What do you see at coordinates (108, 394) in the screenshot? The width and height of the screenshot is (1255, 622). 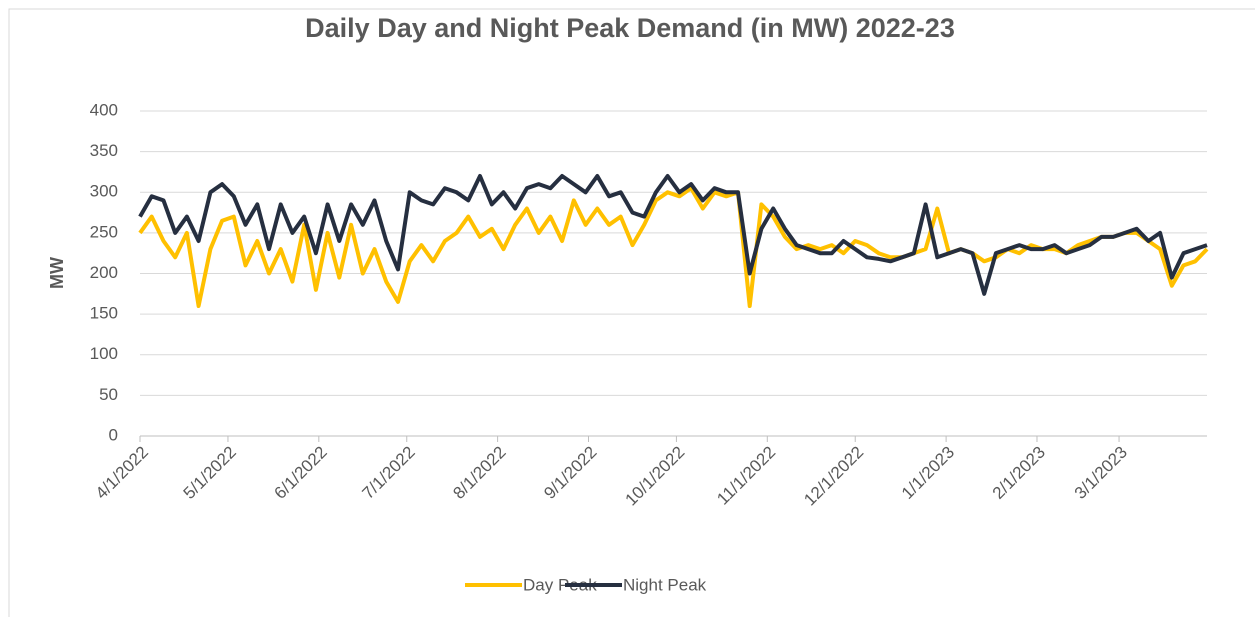 I see `y-tick-label: 50` at bounding box center [108, 394].